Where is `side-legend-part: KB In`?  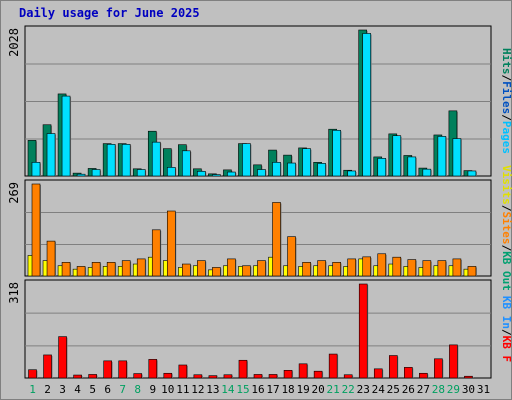 side-legend-part: KB In is located at coordinates (506, 312).